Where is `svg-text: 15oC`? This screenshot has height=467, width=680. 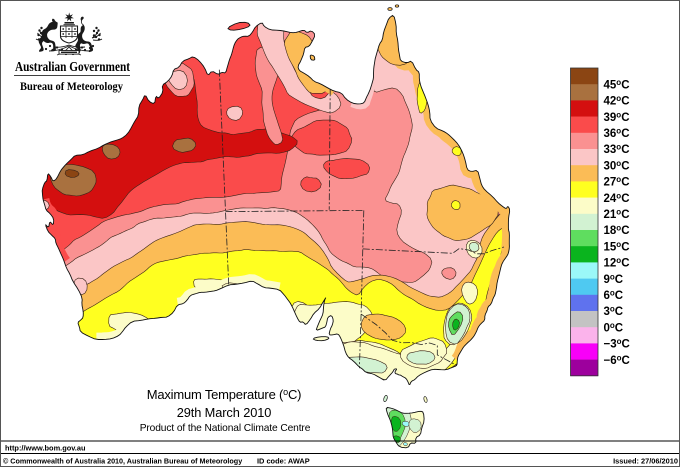 svg-text: 15oC is located at coordinates (617, 247).